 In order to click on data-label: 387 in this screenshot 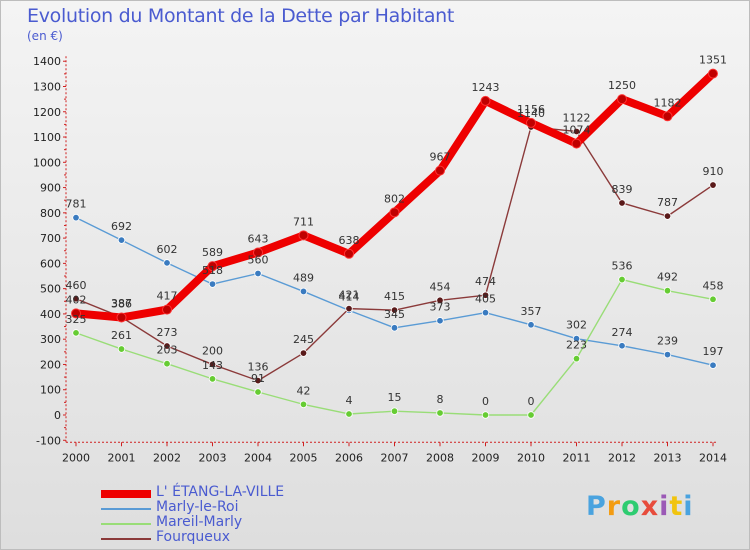, I will do `click(121, 303)`.